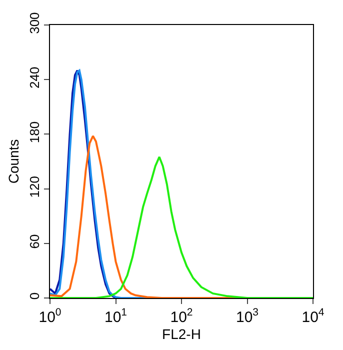 The image size is (343, 350). Describe the element at coordinates (181, 334) in the screenshot. I see `x-axis-title: FL2-H` at that location.